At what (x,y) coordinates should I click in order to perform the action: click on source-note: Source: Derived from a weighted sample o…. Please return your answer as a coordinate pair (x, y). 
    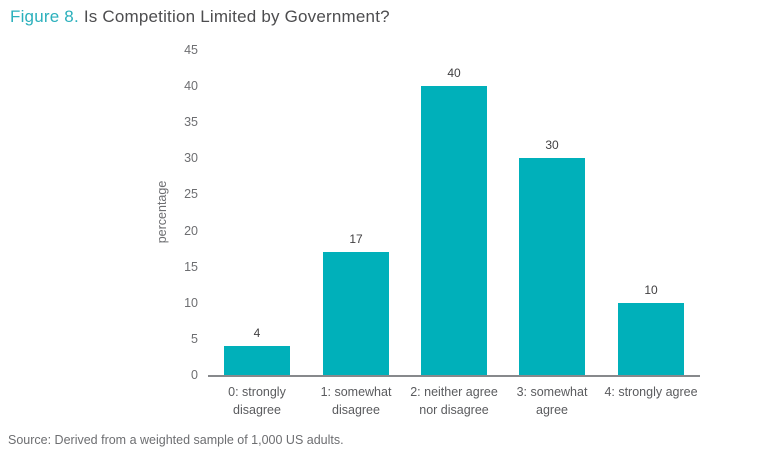
    Looking at the image, I should click on (176, 440).